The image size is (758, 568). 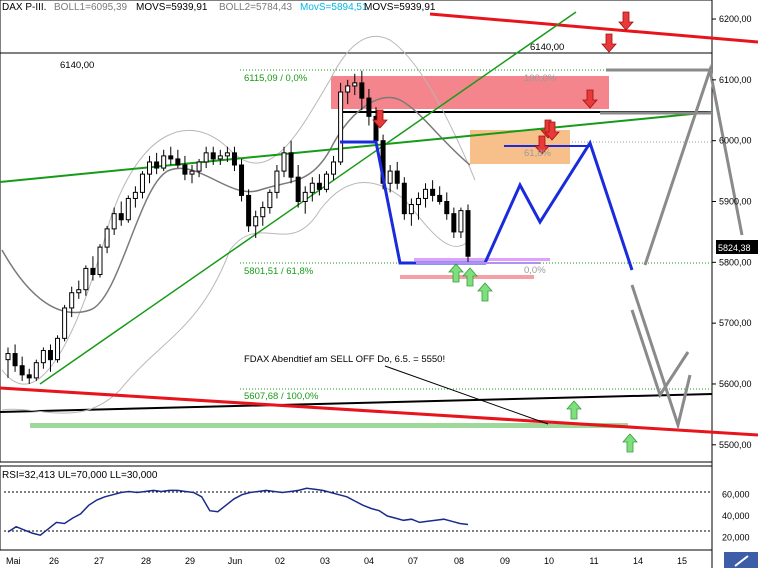 What do you see at coordinates (24, 7) in the screenshot?
I see `symbol-label: DAX P-III.` at bounding box center [24, 7].